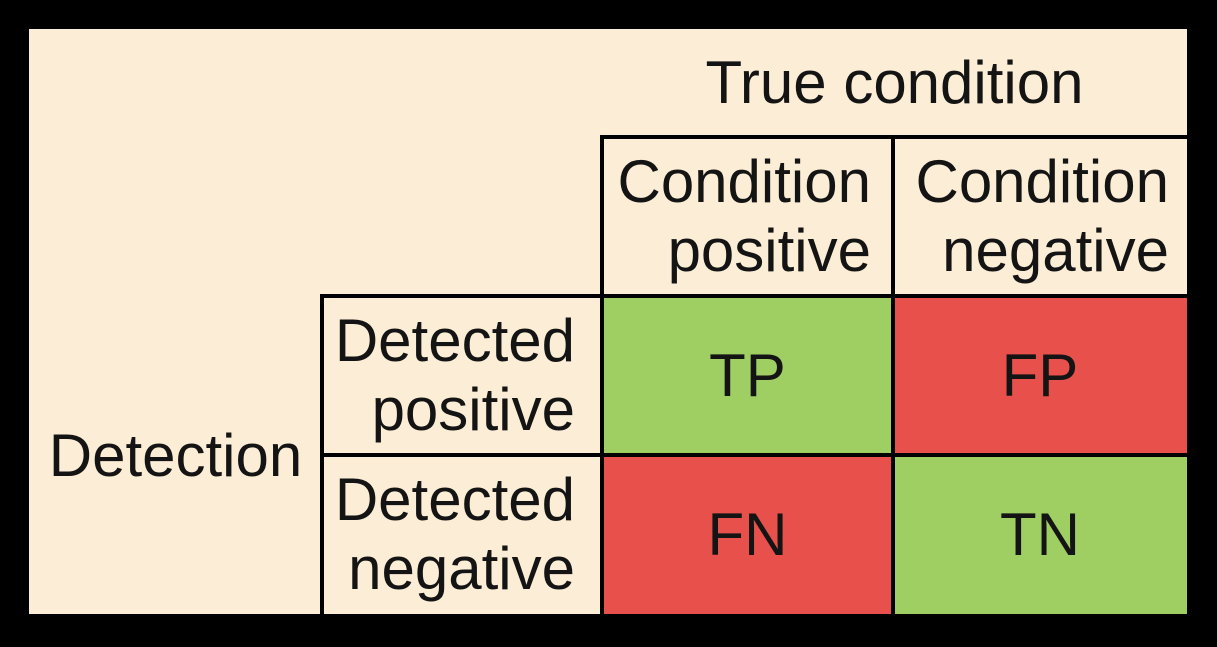 Image resolution: width=1217 pixels, height=647 pixels. Describe the element at coordinates (473, 409) in the screenshot. I see `row-header-detected-positive-line2: positive` at that location.